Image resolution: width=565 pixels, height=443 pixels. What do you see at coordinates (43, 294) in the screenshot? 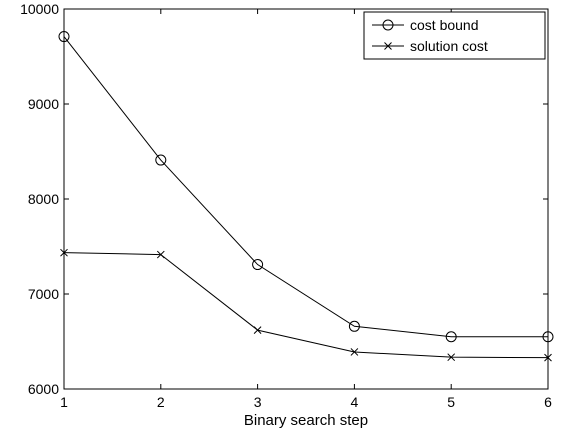
I see `y-tick-label: 7000` at bounding box center [43, 294].